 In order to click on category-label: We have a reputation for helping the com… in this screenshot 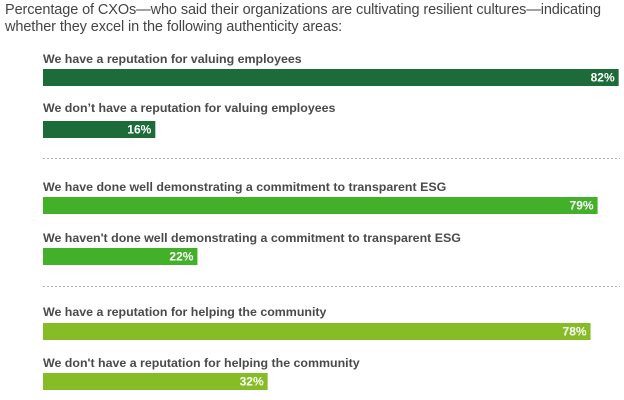, I will do `click(185, 312)`.